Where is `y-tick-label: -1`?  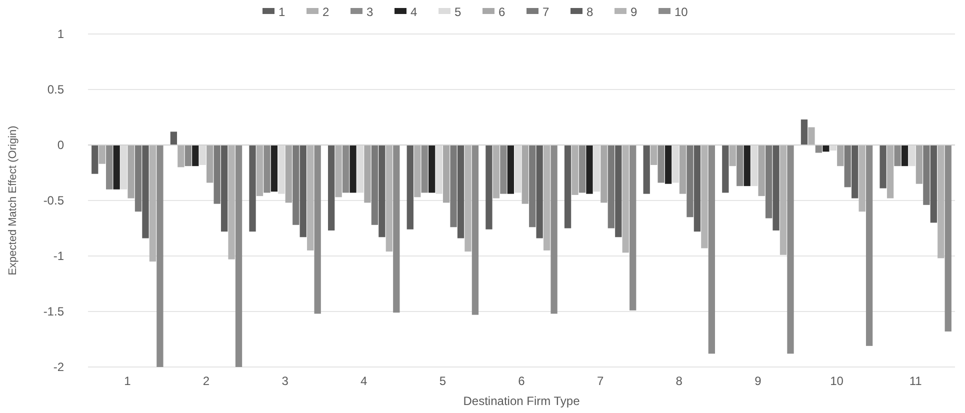 y-tick-label: -1 is located at coordinates (58, 256).